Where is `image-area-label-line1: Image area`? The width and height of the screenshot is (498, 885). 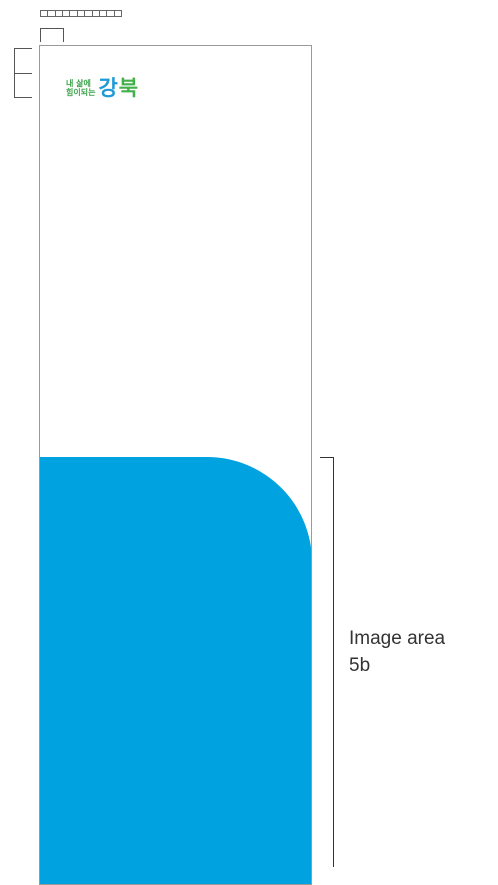
image-area-label-line1: Image area is located at coordinates (397, 638).